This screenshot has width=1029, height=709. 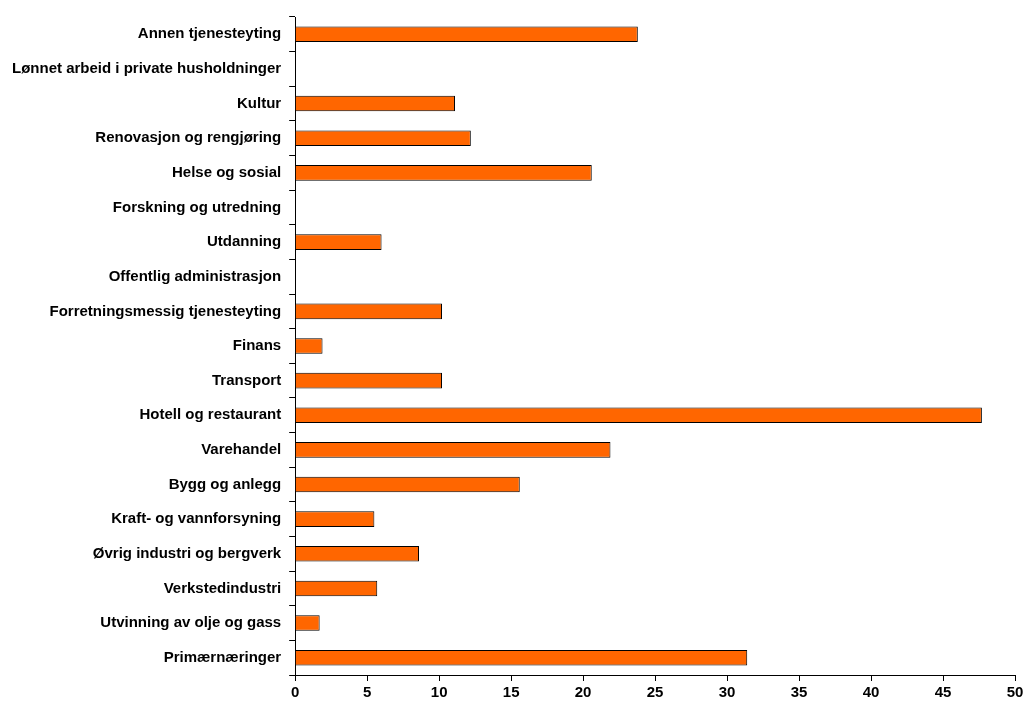 What do you see at coordinates (247, 379) in the screenshot?
I see `y-tick-label: Transport` at bounding box center [247, 379].